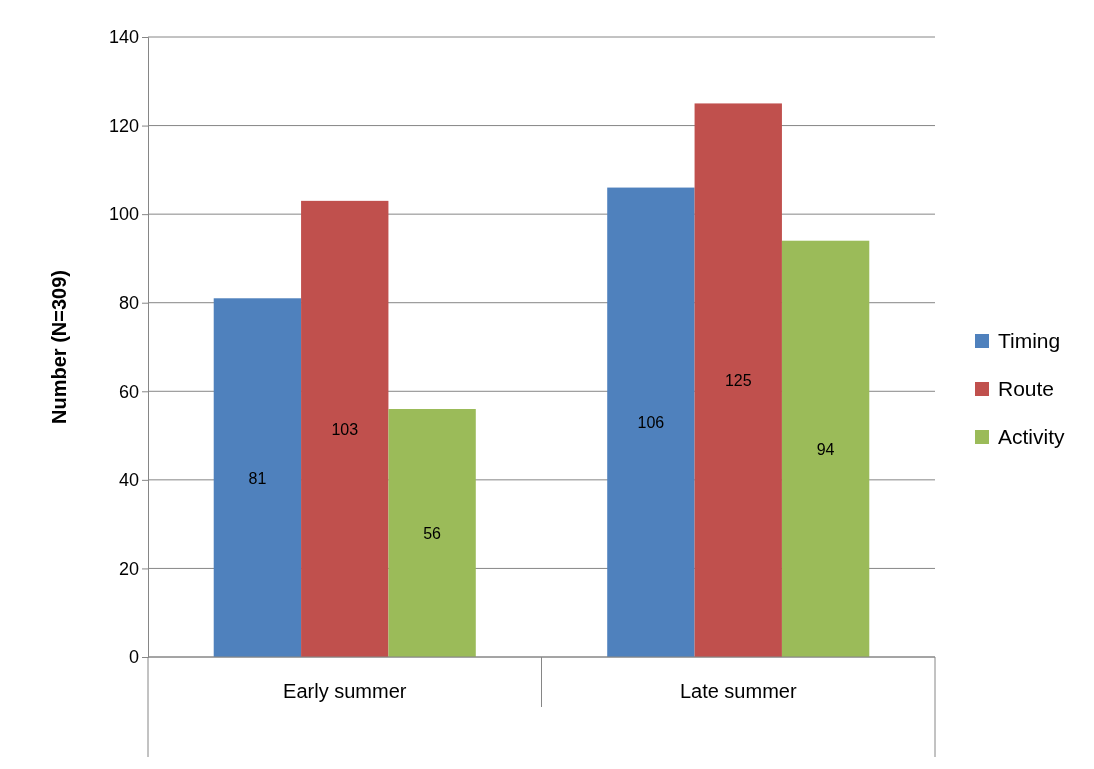 This screenshot has width=1094, height=769. I want to click on data-label: 81, so click(257, 478).